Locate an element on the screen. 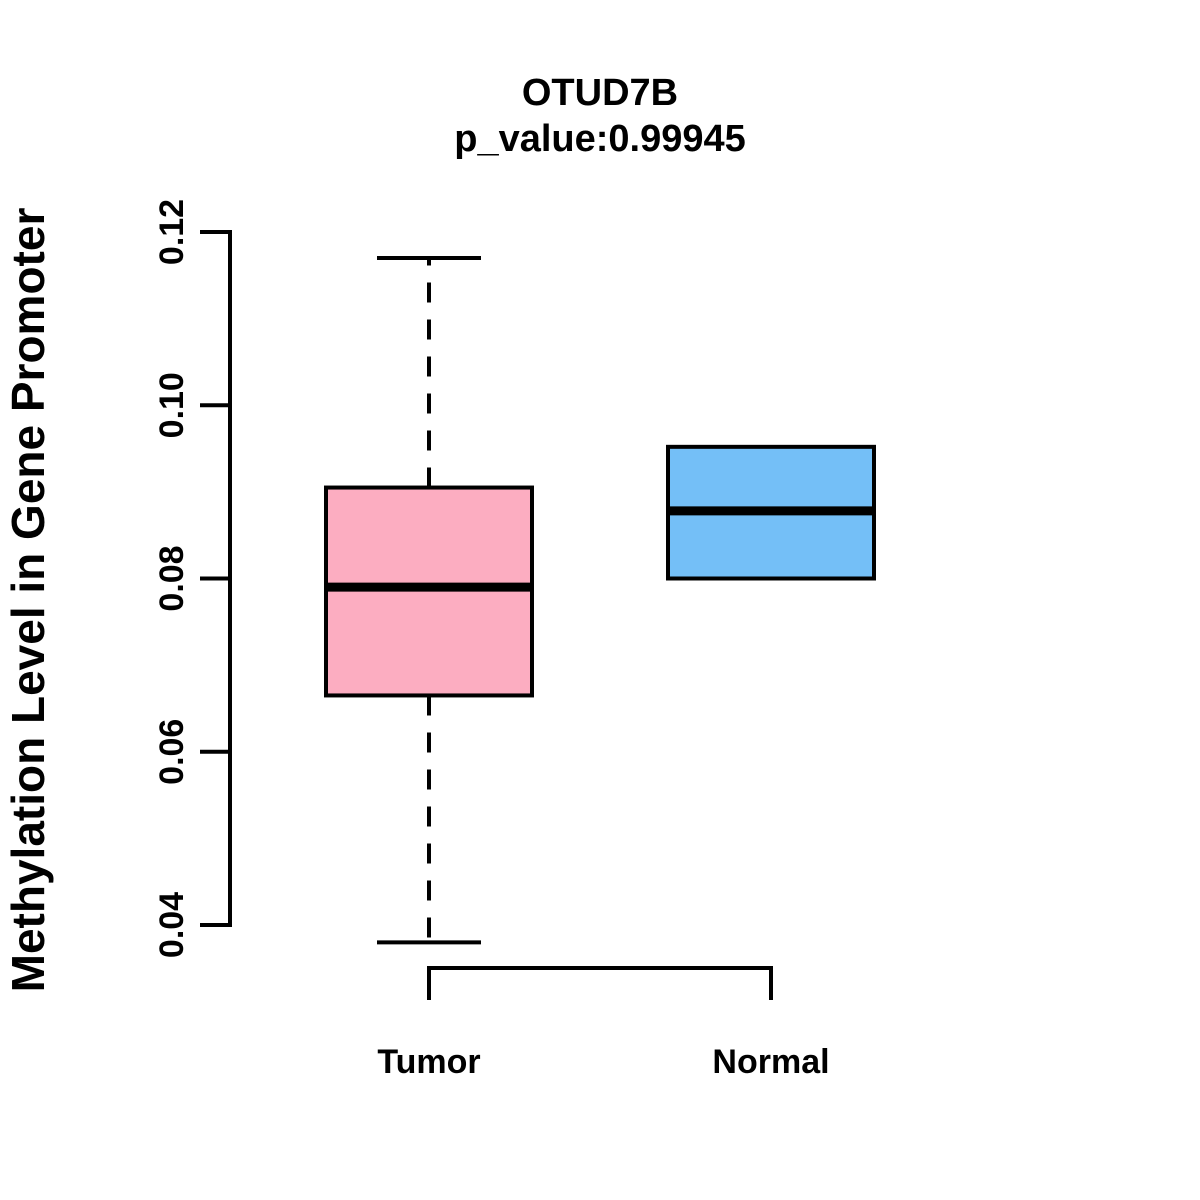 The height and width of the screenshot is (1200, 1200). y-axis-tick-label-0.04: 0.04 is located at coordinates (172, 925).